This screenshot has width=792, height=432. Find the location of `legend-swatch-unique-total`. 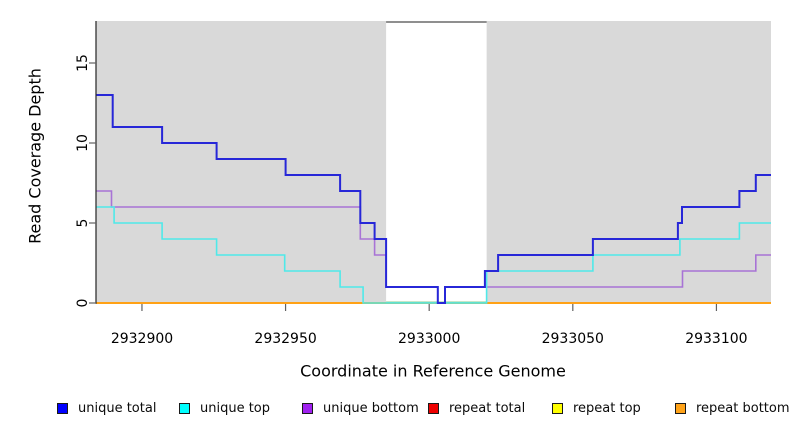

legend-swatch-unique-total is located at coordinates (62, 408).